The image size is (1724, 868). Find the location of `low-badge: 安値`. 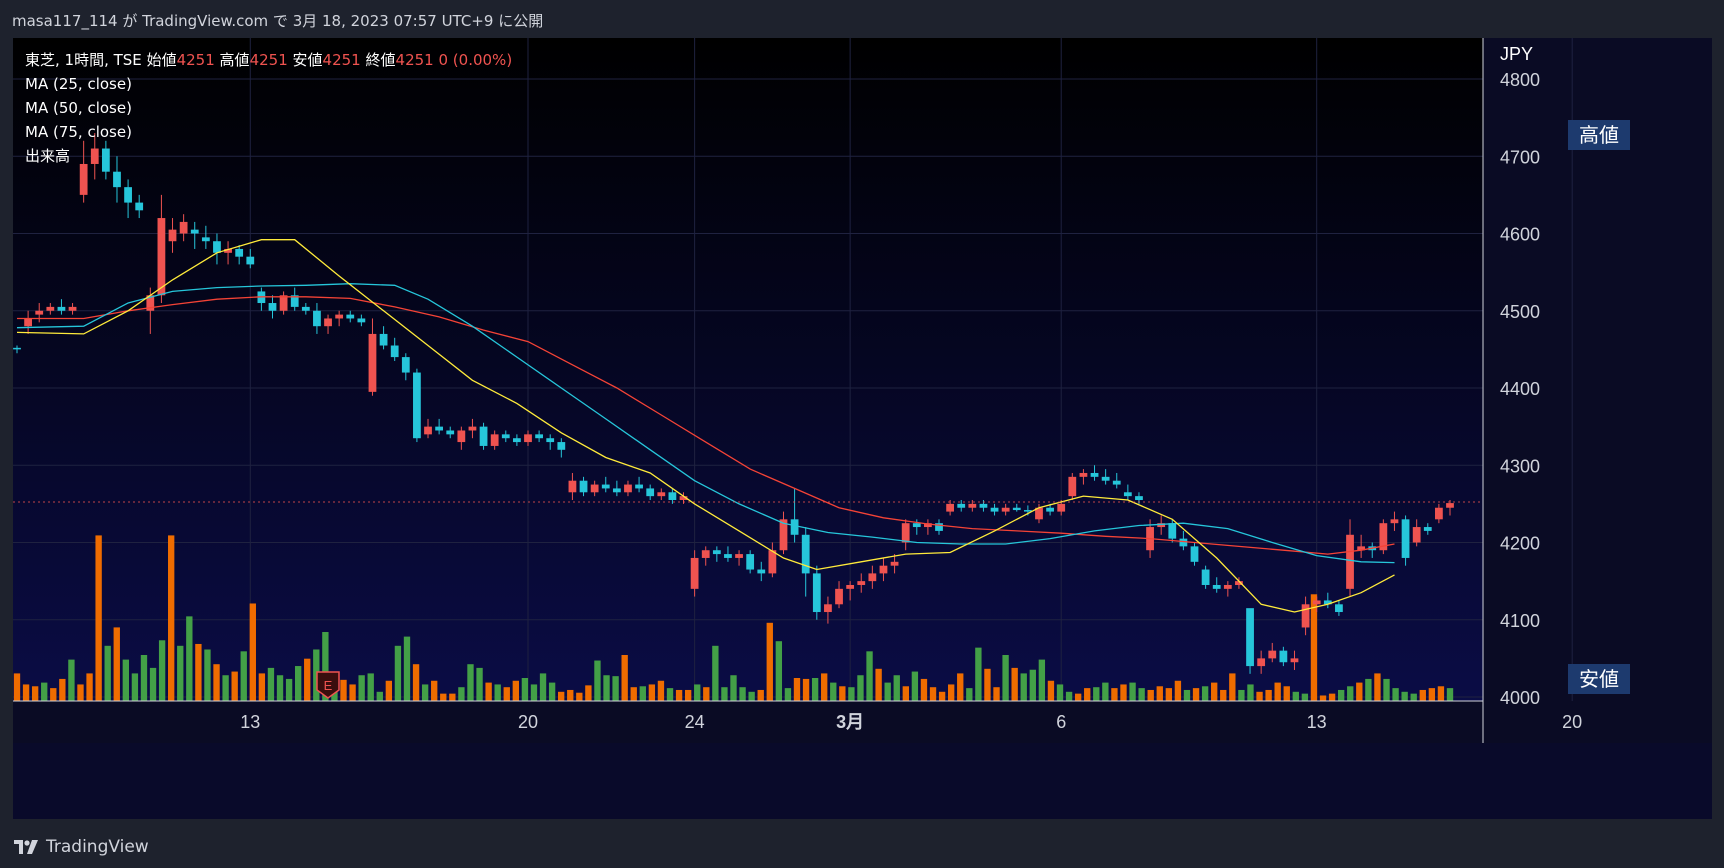

low-badge: 安値 is located at coordinates (1599, 679).